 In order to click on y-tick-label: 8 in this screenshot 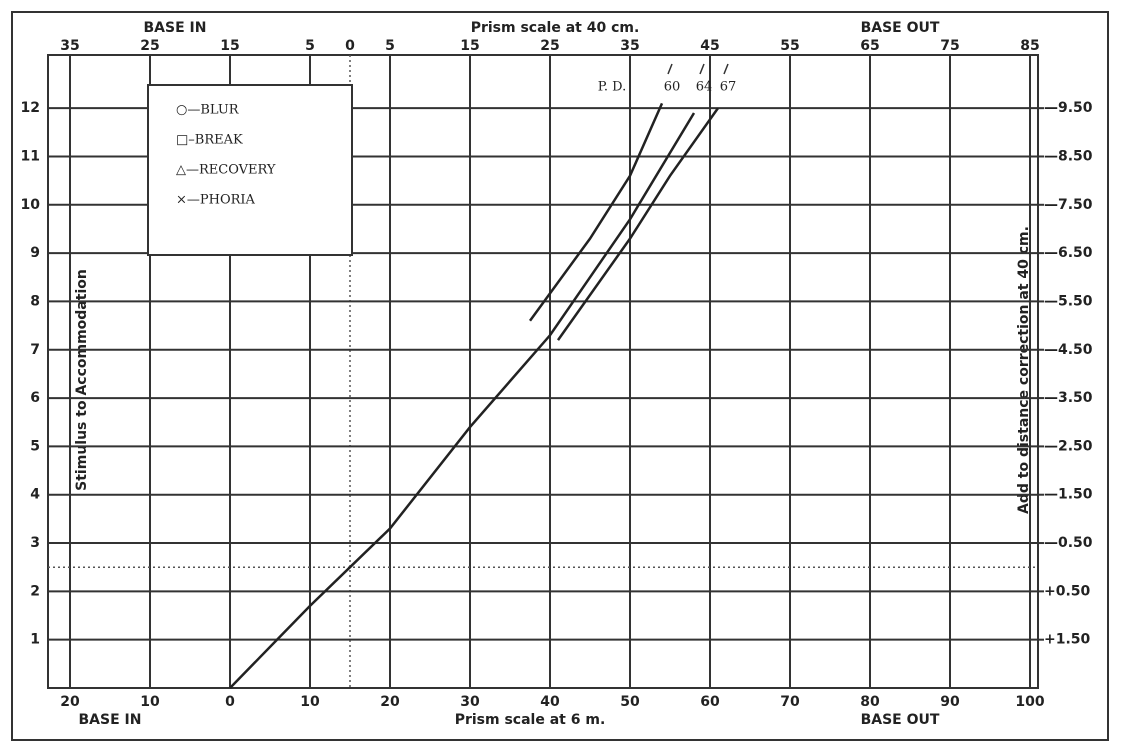, I will do `click(35, 301)`.